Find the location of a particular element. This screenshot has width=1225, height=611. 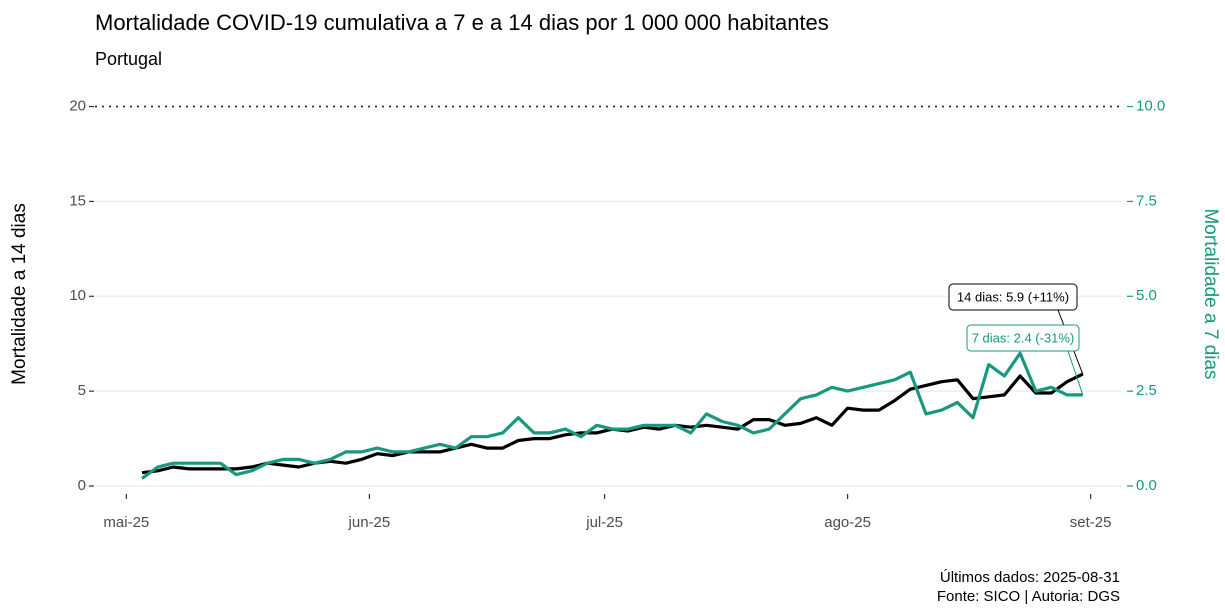

x-tick-label: set-25 is located at coordinates (1091, 522).